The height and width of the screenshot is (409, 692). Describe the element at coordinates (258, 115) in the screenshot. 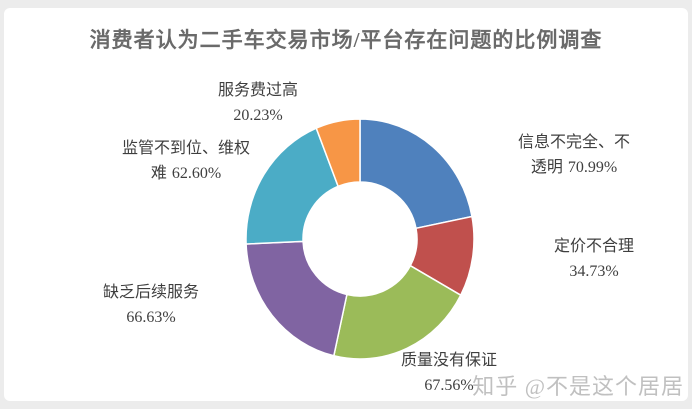

I see `pie-label-value: 20.23%` at that location.